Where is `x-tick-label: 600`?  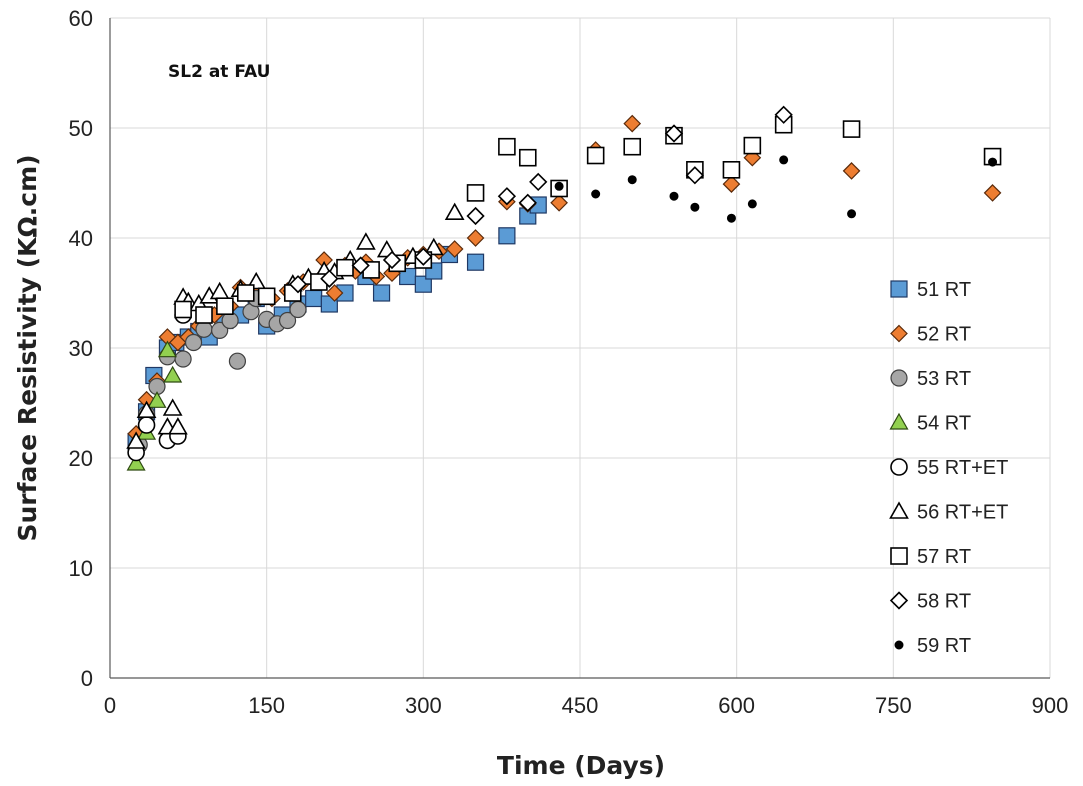
x-tick-label: 600 is located at coordinates (736, 705).